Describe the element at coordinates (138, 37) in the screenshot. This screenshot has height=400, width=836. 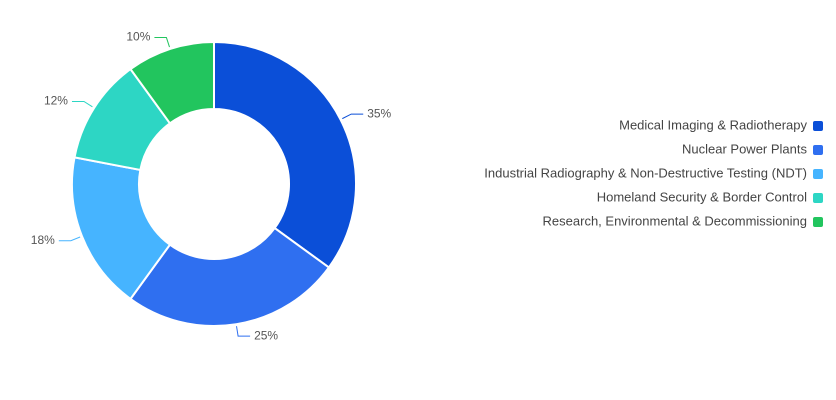
I see `data-label: 10%` at that location.